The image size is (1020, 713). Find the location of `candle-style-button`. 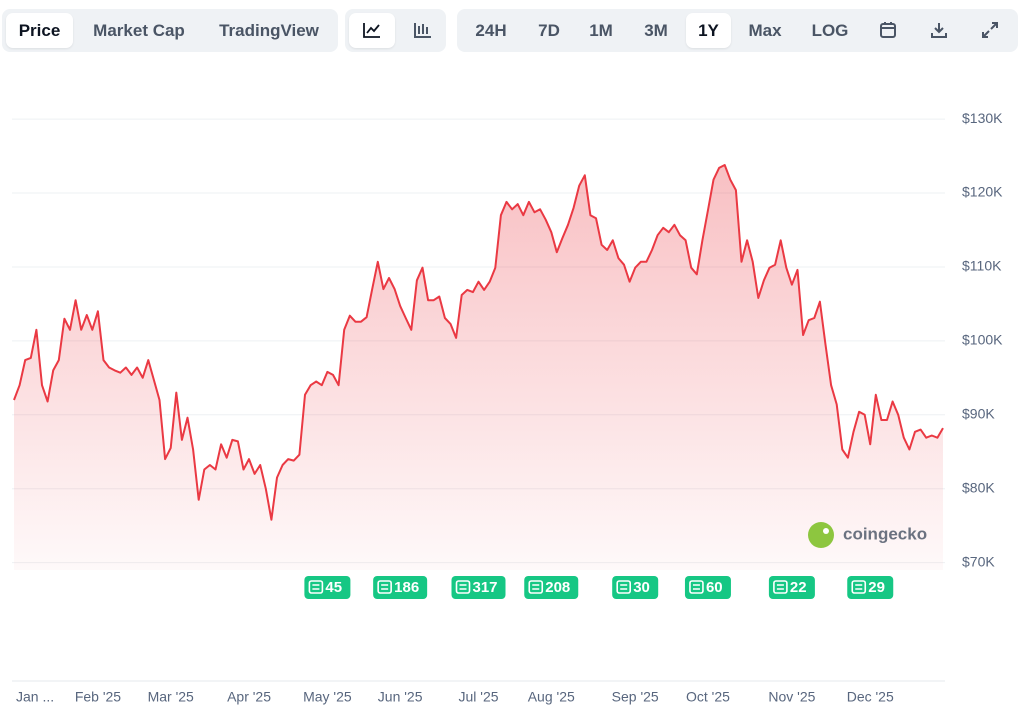

candle-style-button is located at coordinates (423, 30).